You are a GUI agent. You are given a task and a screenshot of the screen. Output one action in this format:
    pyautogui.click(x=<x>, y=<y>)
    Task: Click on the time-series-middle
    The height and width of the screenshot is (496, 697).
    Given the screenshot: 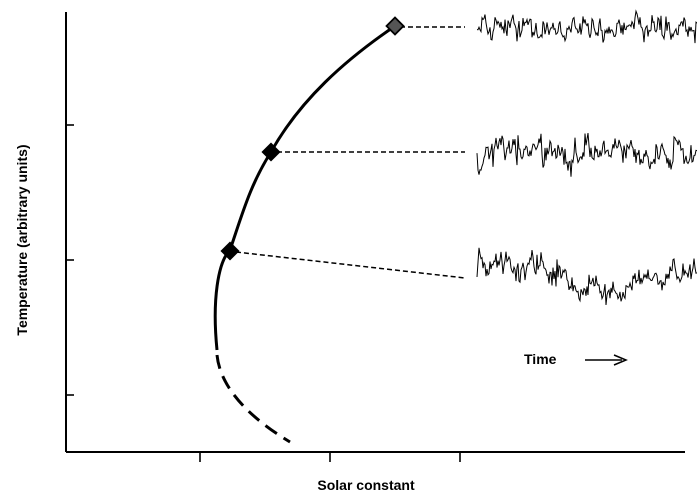 What is the action you would take?
    pyautogui.click(x=586, y=155)
    